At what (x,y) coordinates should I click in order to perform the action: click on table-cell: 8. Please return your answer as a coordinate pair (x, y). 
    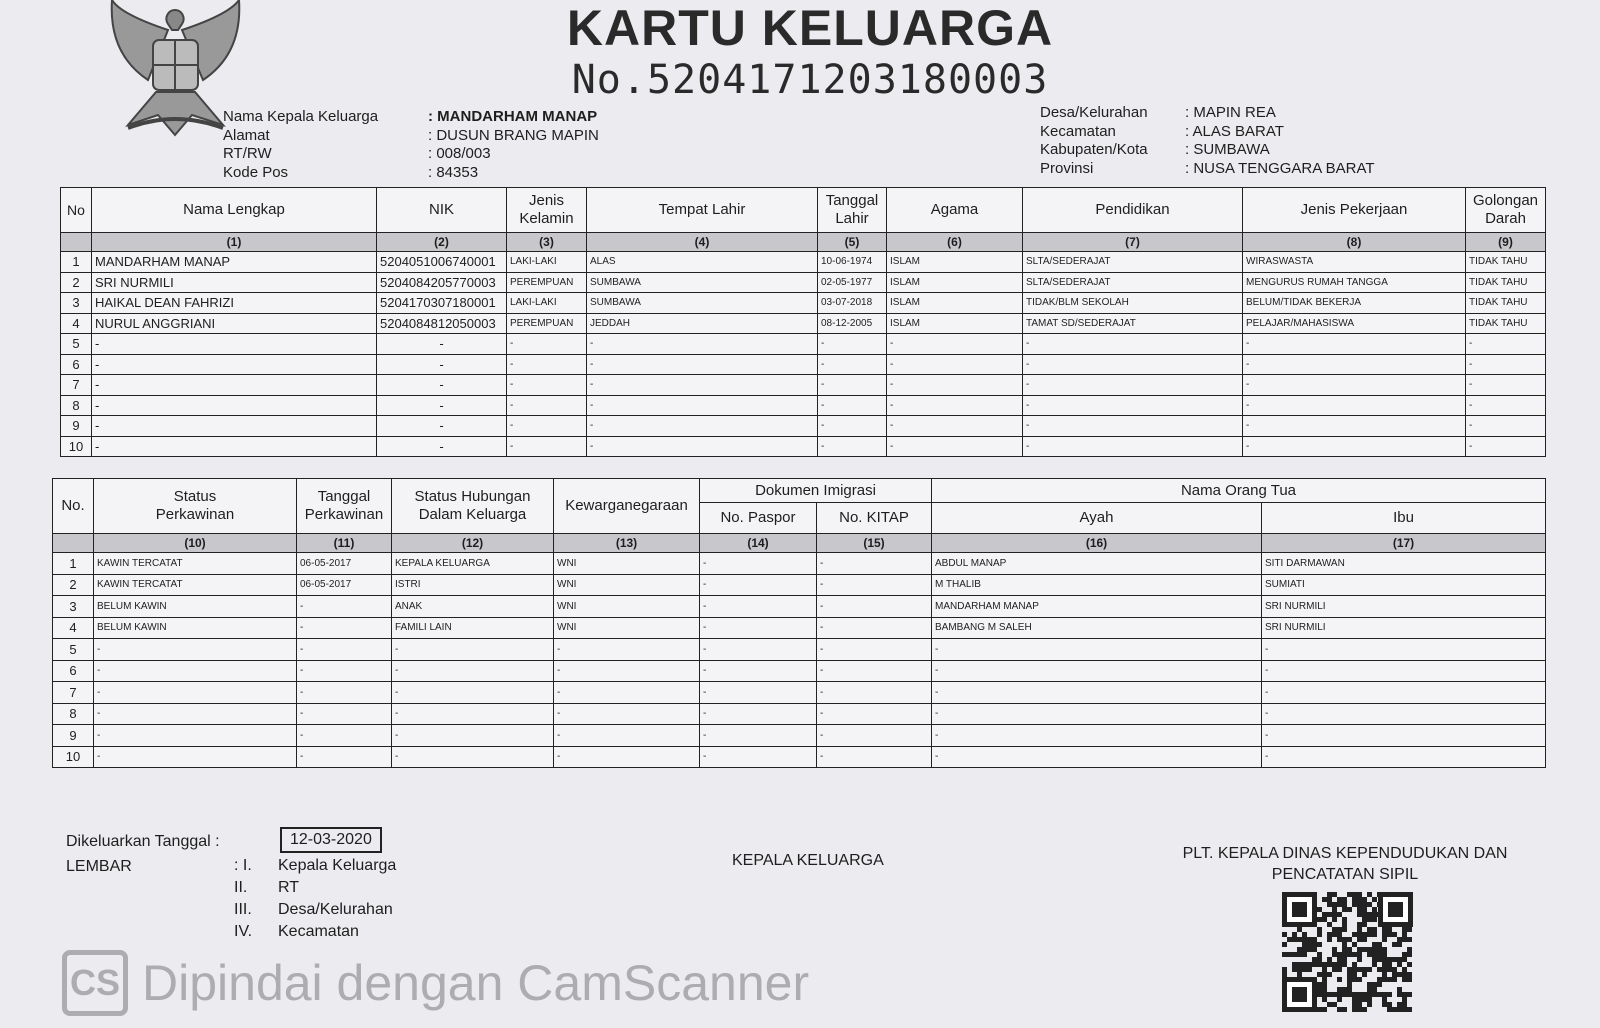
    Looking at the image, I should click on (73, 713).